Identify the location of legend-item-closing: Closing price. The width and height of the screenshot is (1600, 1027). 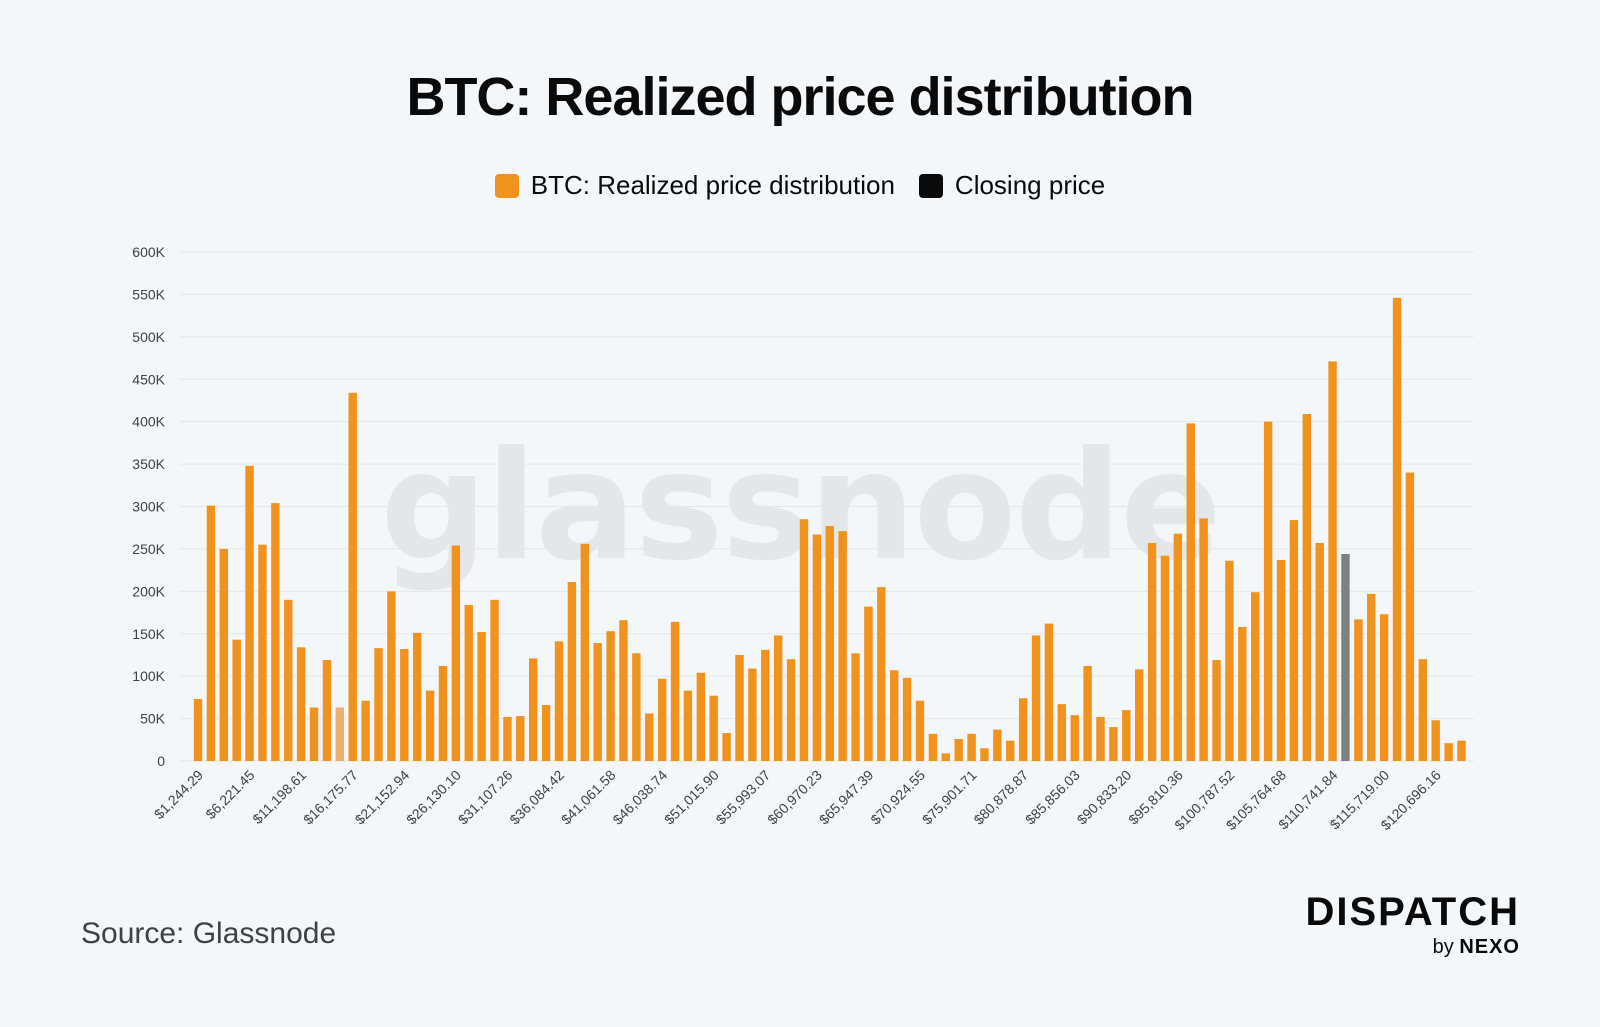
(1011, 185).